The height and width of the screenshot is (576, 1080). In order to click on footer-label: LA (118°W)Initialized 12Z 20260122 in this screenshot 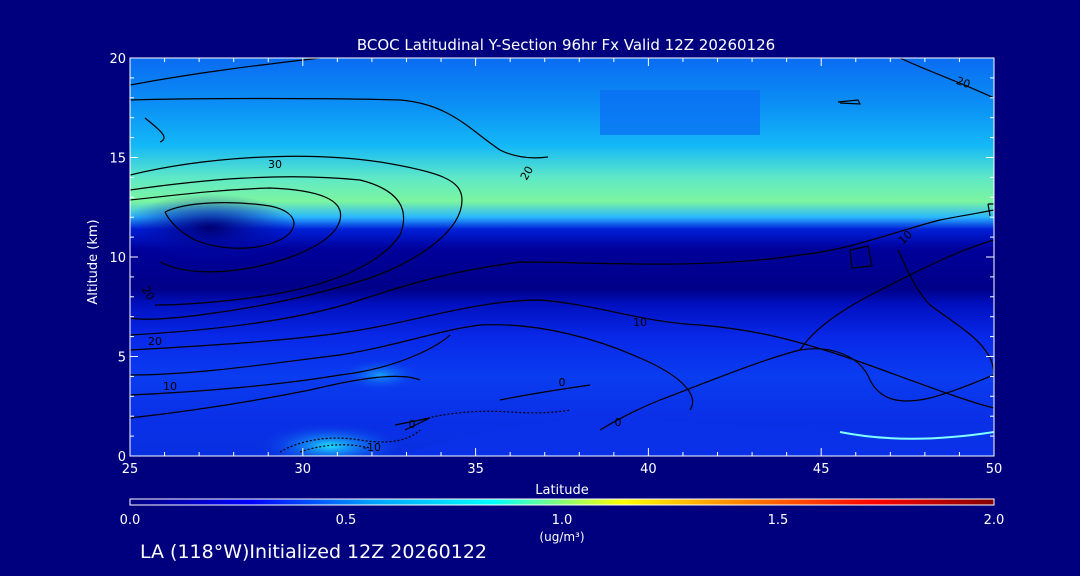, I will do `click(313, 552)`.